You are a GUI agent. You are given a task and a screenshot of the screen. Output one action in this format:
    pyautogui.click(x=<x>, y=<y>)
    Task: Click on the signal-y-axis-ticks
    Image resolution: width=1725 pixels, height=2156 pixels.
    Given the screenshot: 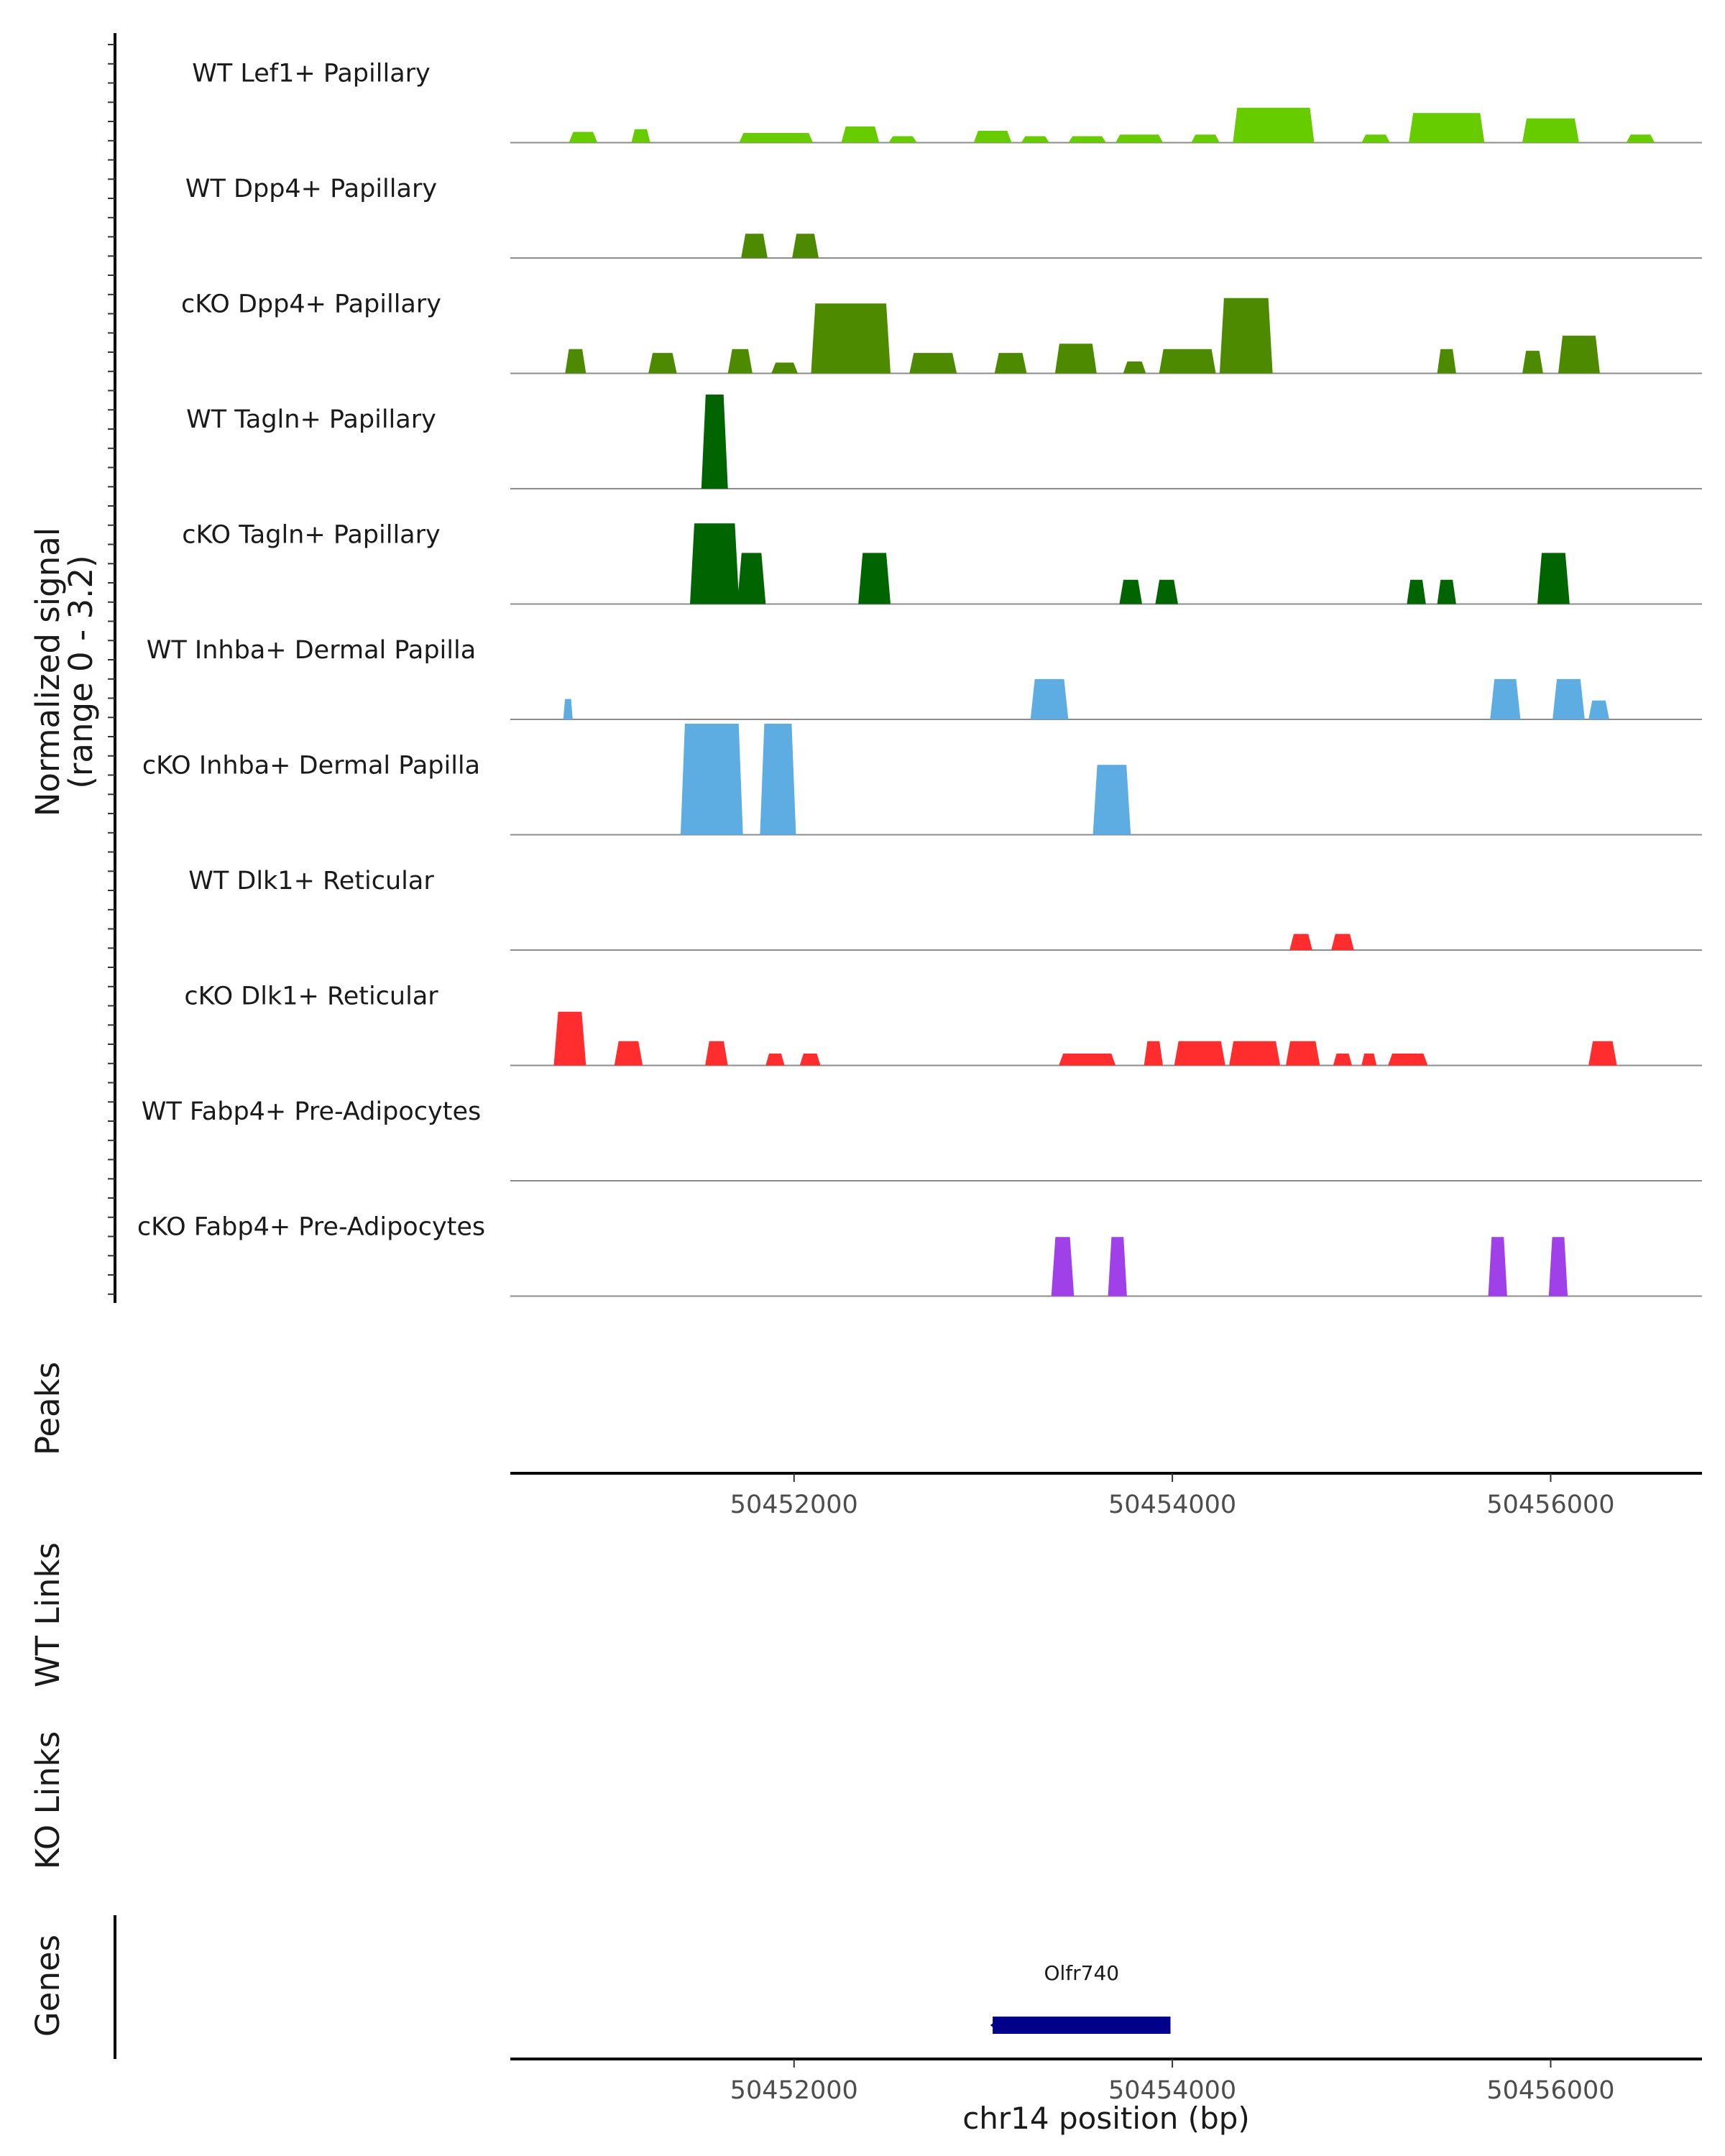 What is the action you would take?
    pyautogui.click(x=111, y=669)
    